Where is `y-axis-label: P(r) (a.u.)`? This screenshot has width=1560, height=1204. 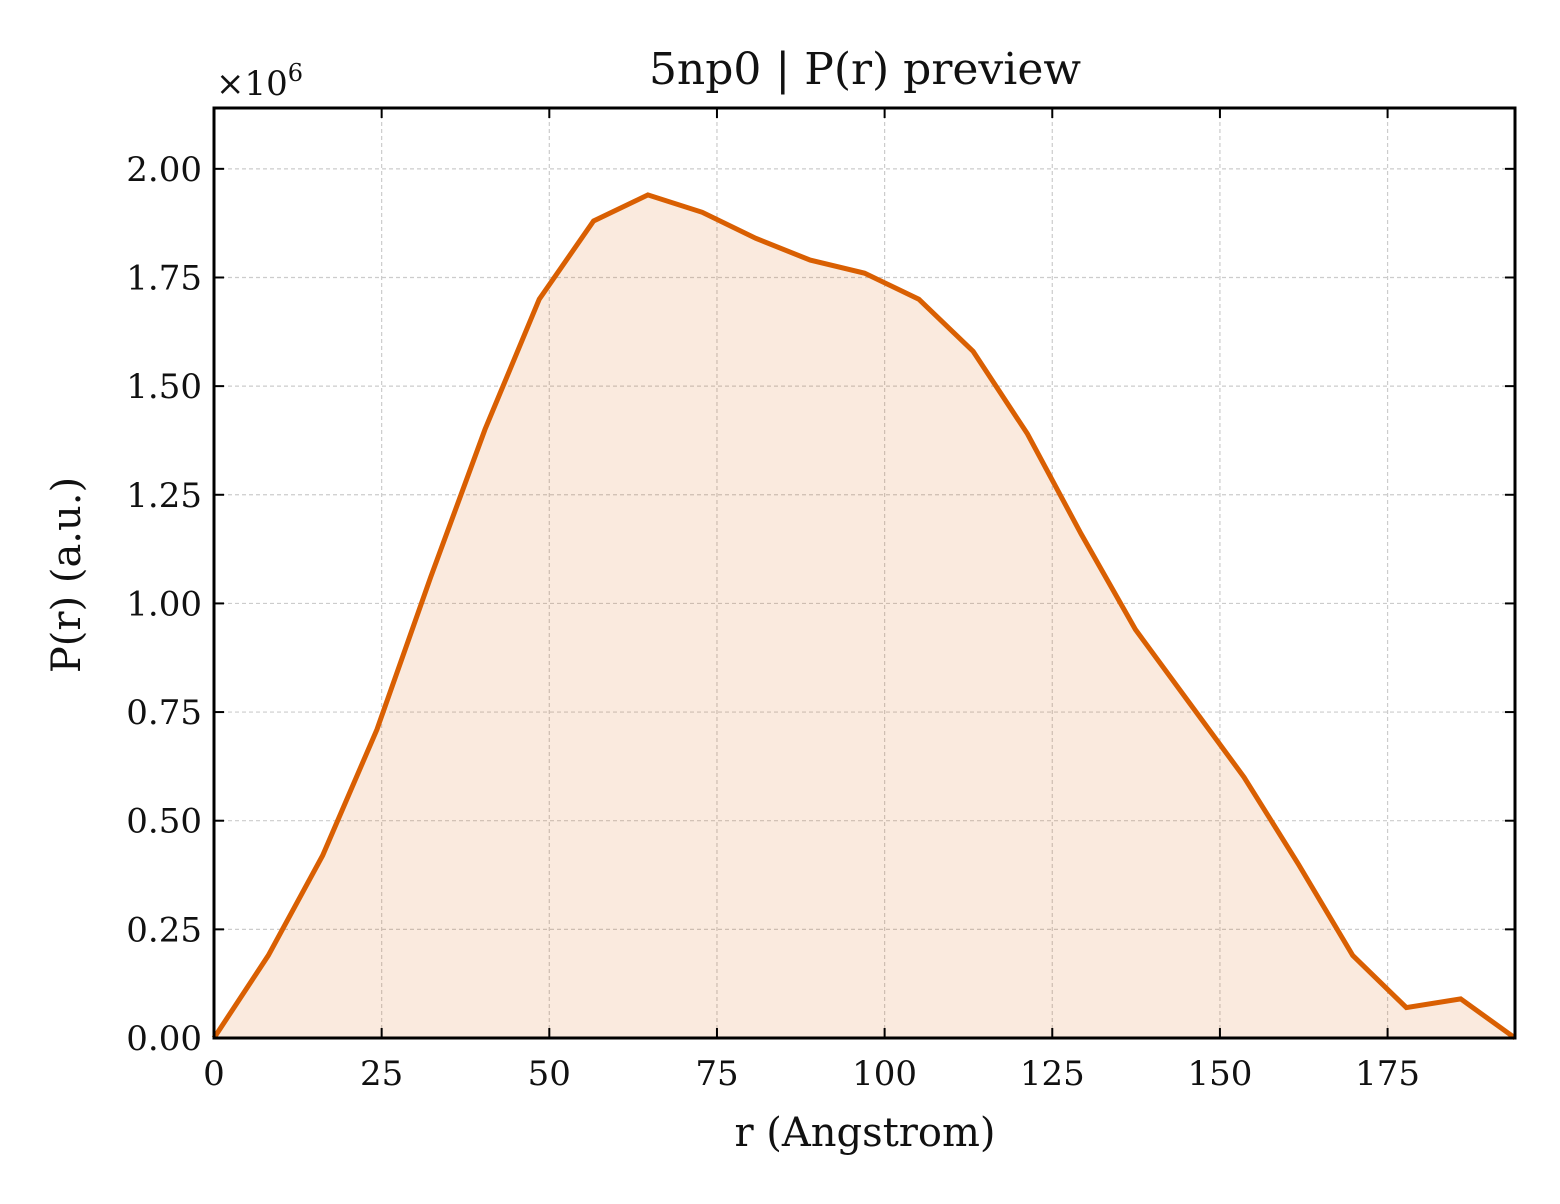 y-axis-label: P(r) (a.u.) is located at coordinates (67, 575).